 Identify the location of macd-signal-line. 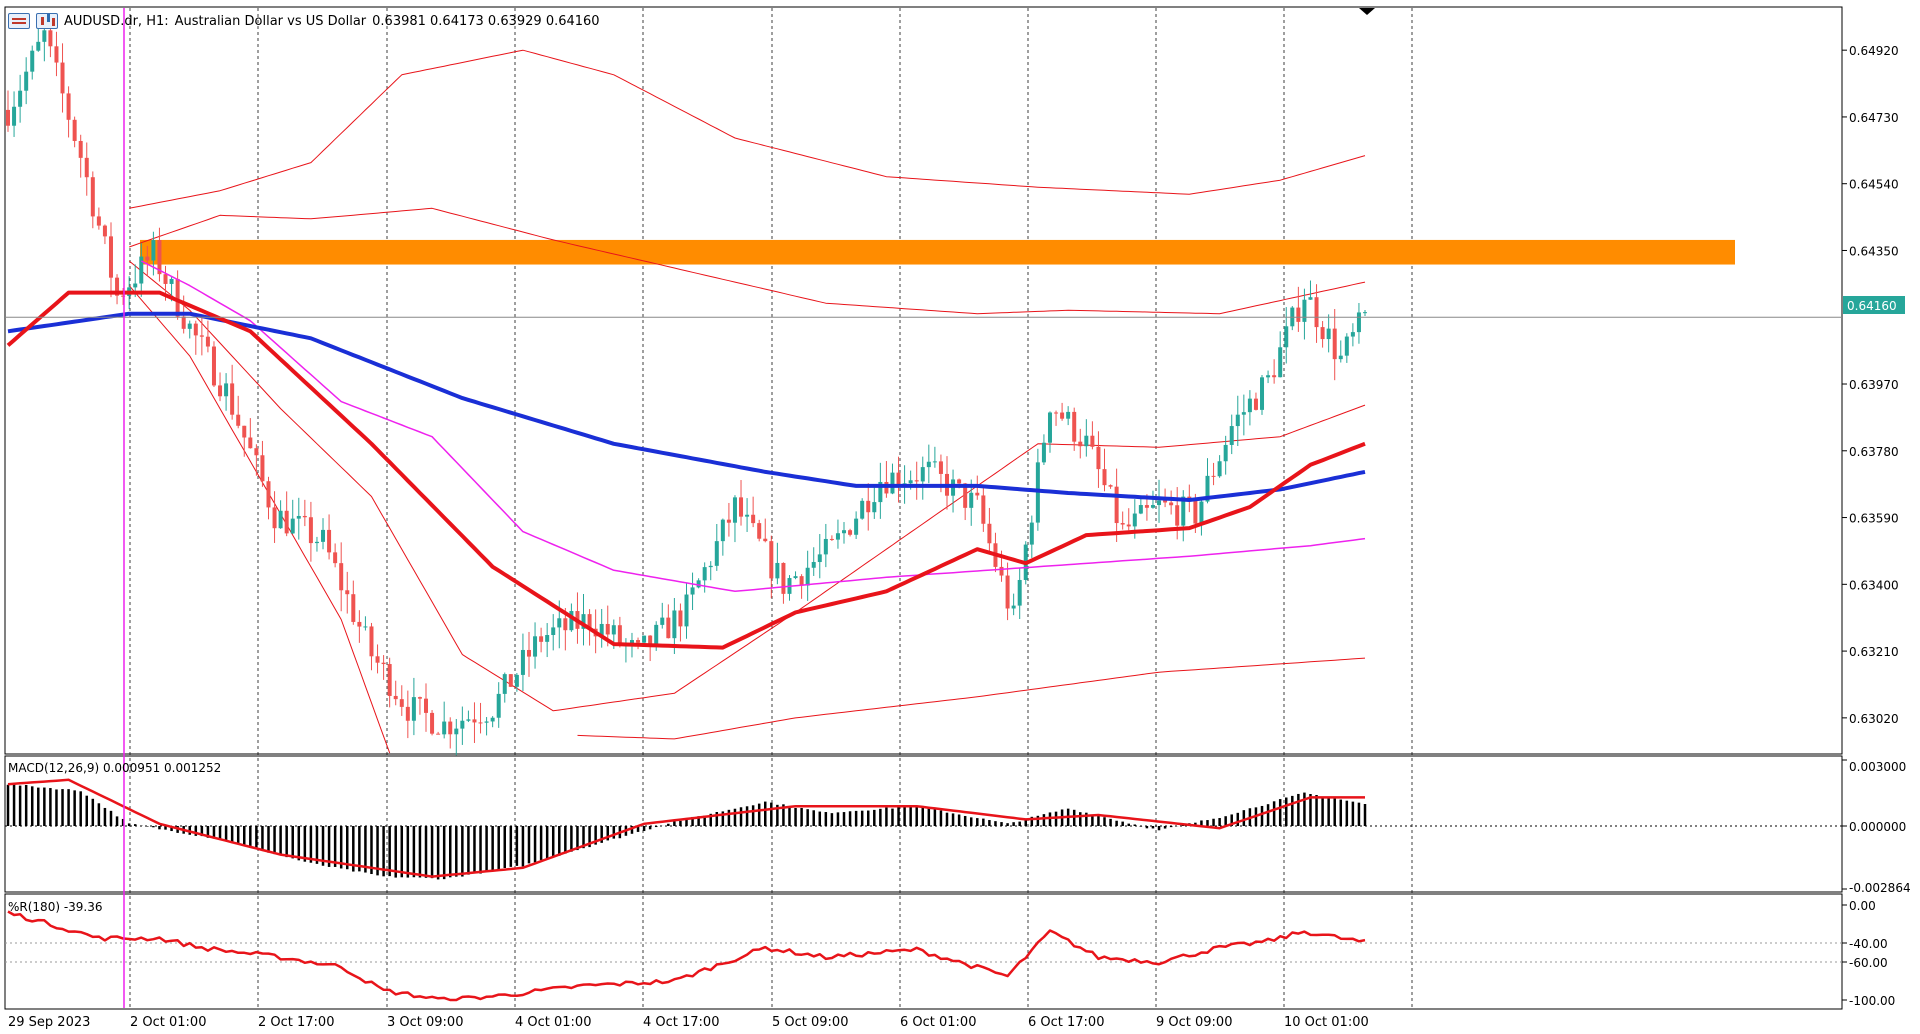
(686, 828).